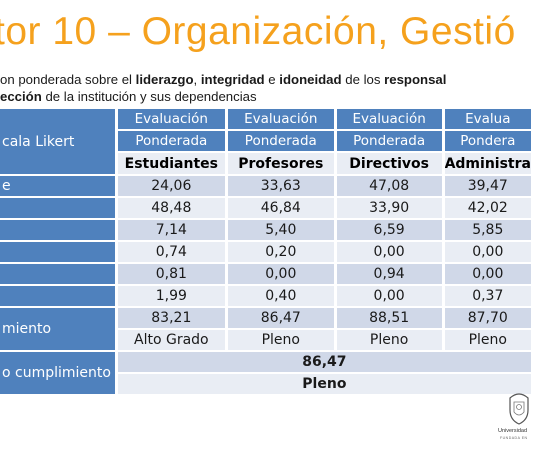 This screenshot has width=534, height=462. I want to click on table-cell: 0,40, so click(281, 296).